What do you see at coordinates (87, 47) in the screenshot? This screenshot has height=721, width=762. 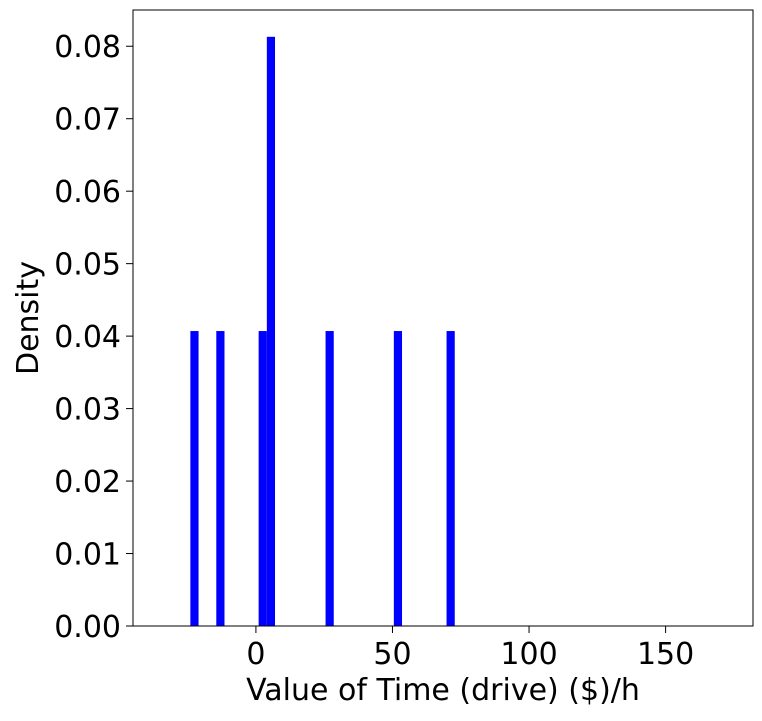 I see `y-tick-label: 0.08` at bounding box center [87, 47].